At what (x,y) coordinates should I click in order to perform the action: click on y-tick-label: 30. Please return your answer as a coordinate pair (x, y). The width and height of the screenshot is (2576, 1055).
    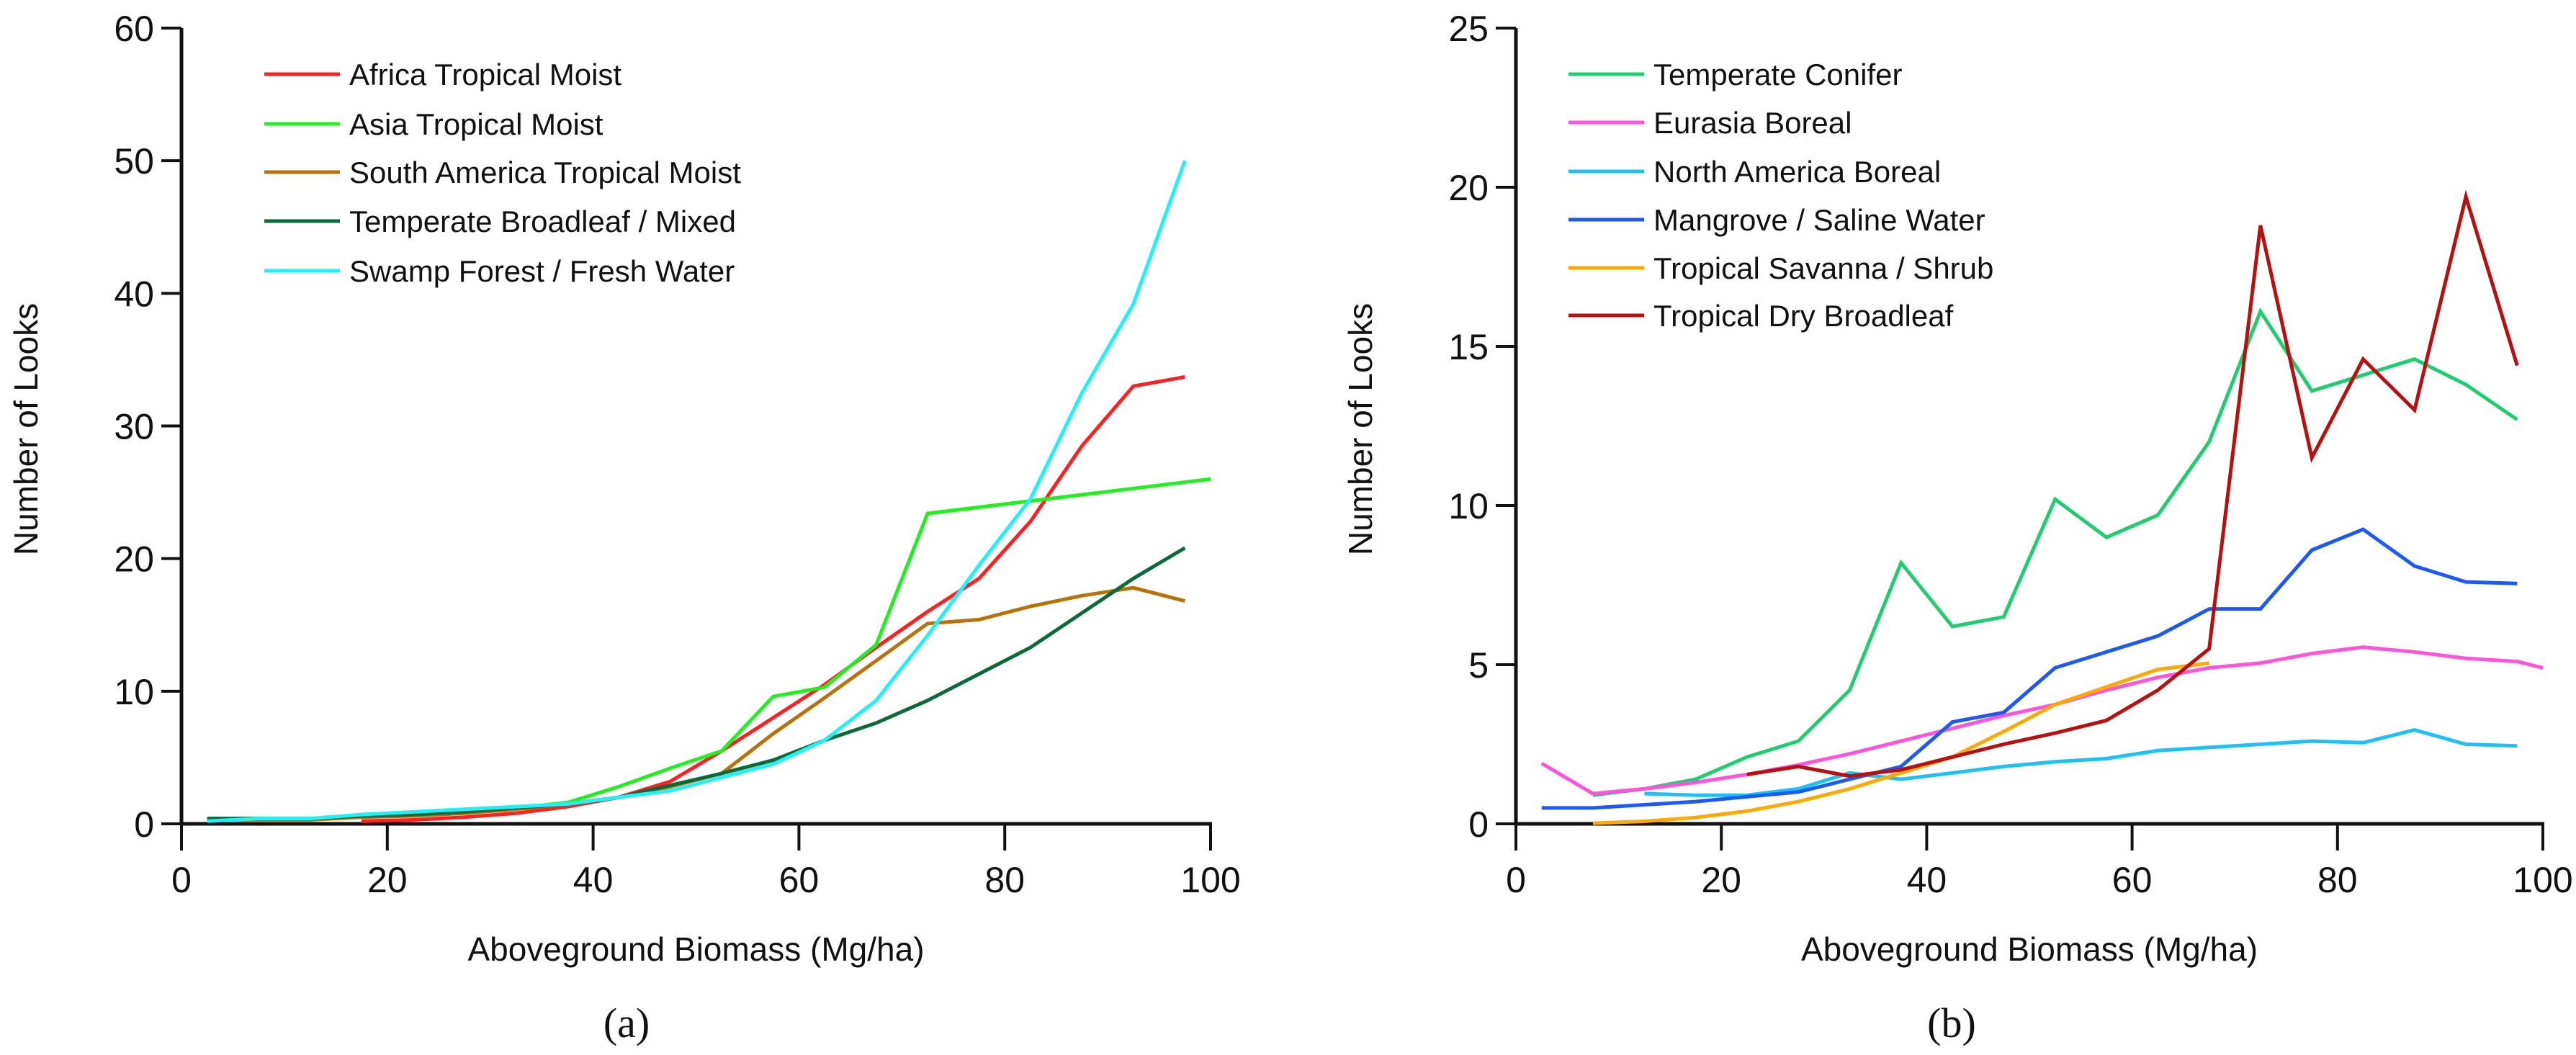
    Looking at the image, I should click on (134, 427).